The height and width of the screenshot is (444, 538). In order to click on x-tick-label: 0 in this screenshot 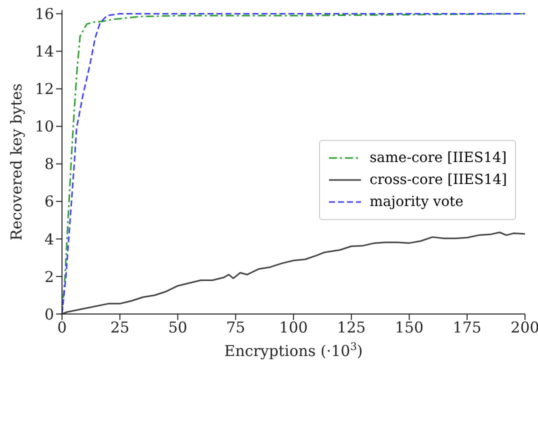, I will do `click(62, 327)`.